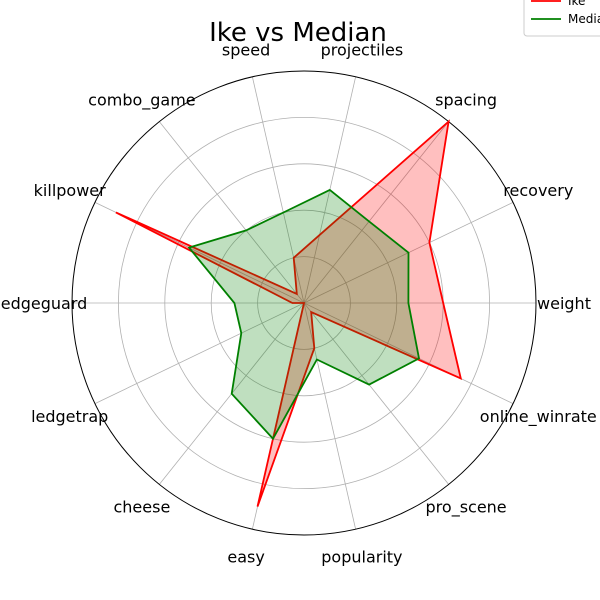 This screenshot has height=600, width=600. Describe the element at coordinates (466, 507) in the screenshot. I see `axis-label-pro-scene: pro_scene` at that location.